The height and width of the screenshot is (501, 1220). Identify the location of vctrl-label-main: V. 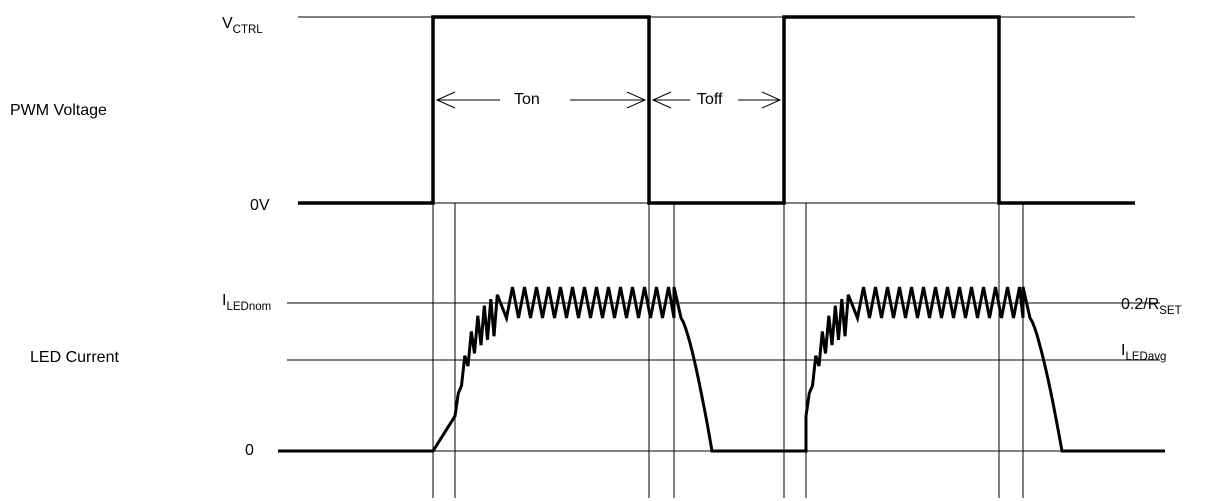
(227, 23).